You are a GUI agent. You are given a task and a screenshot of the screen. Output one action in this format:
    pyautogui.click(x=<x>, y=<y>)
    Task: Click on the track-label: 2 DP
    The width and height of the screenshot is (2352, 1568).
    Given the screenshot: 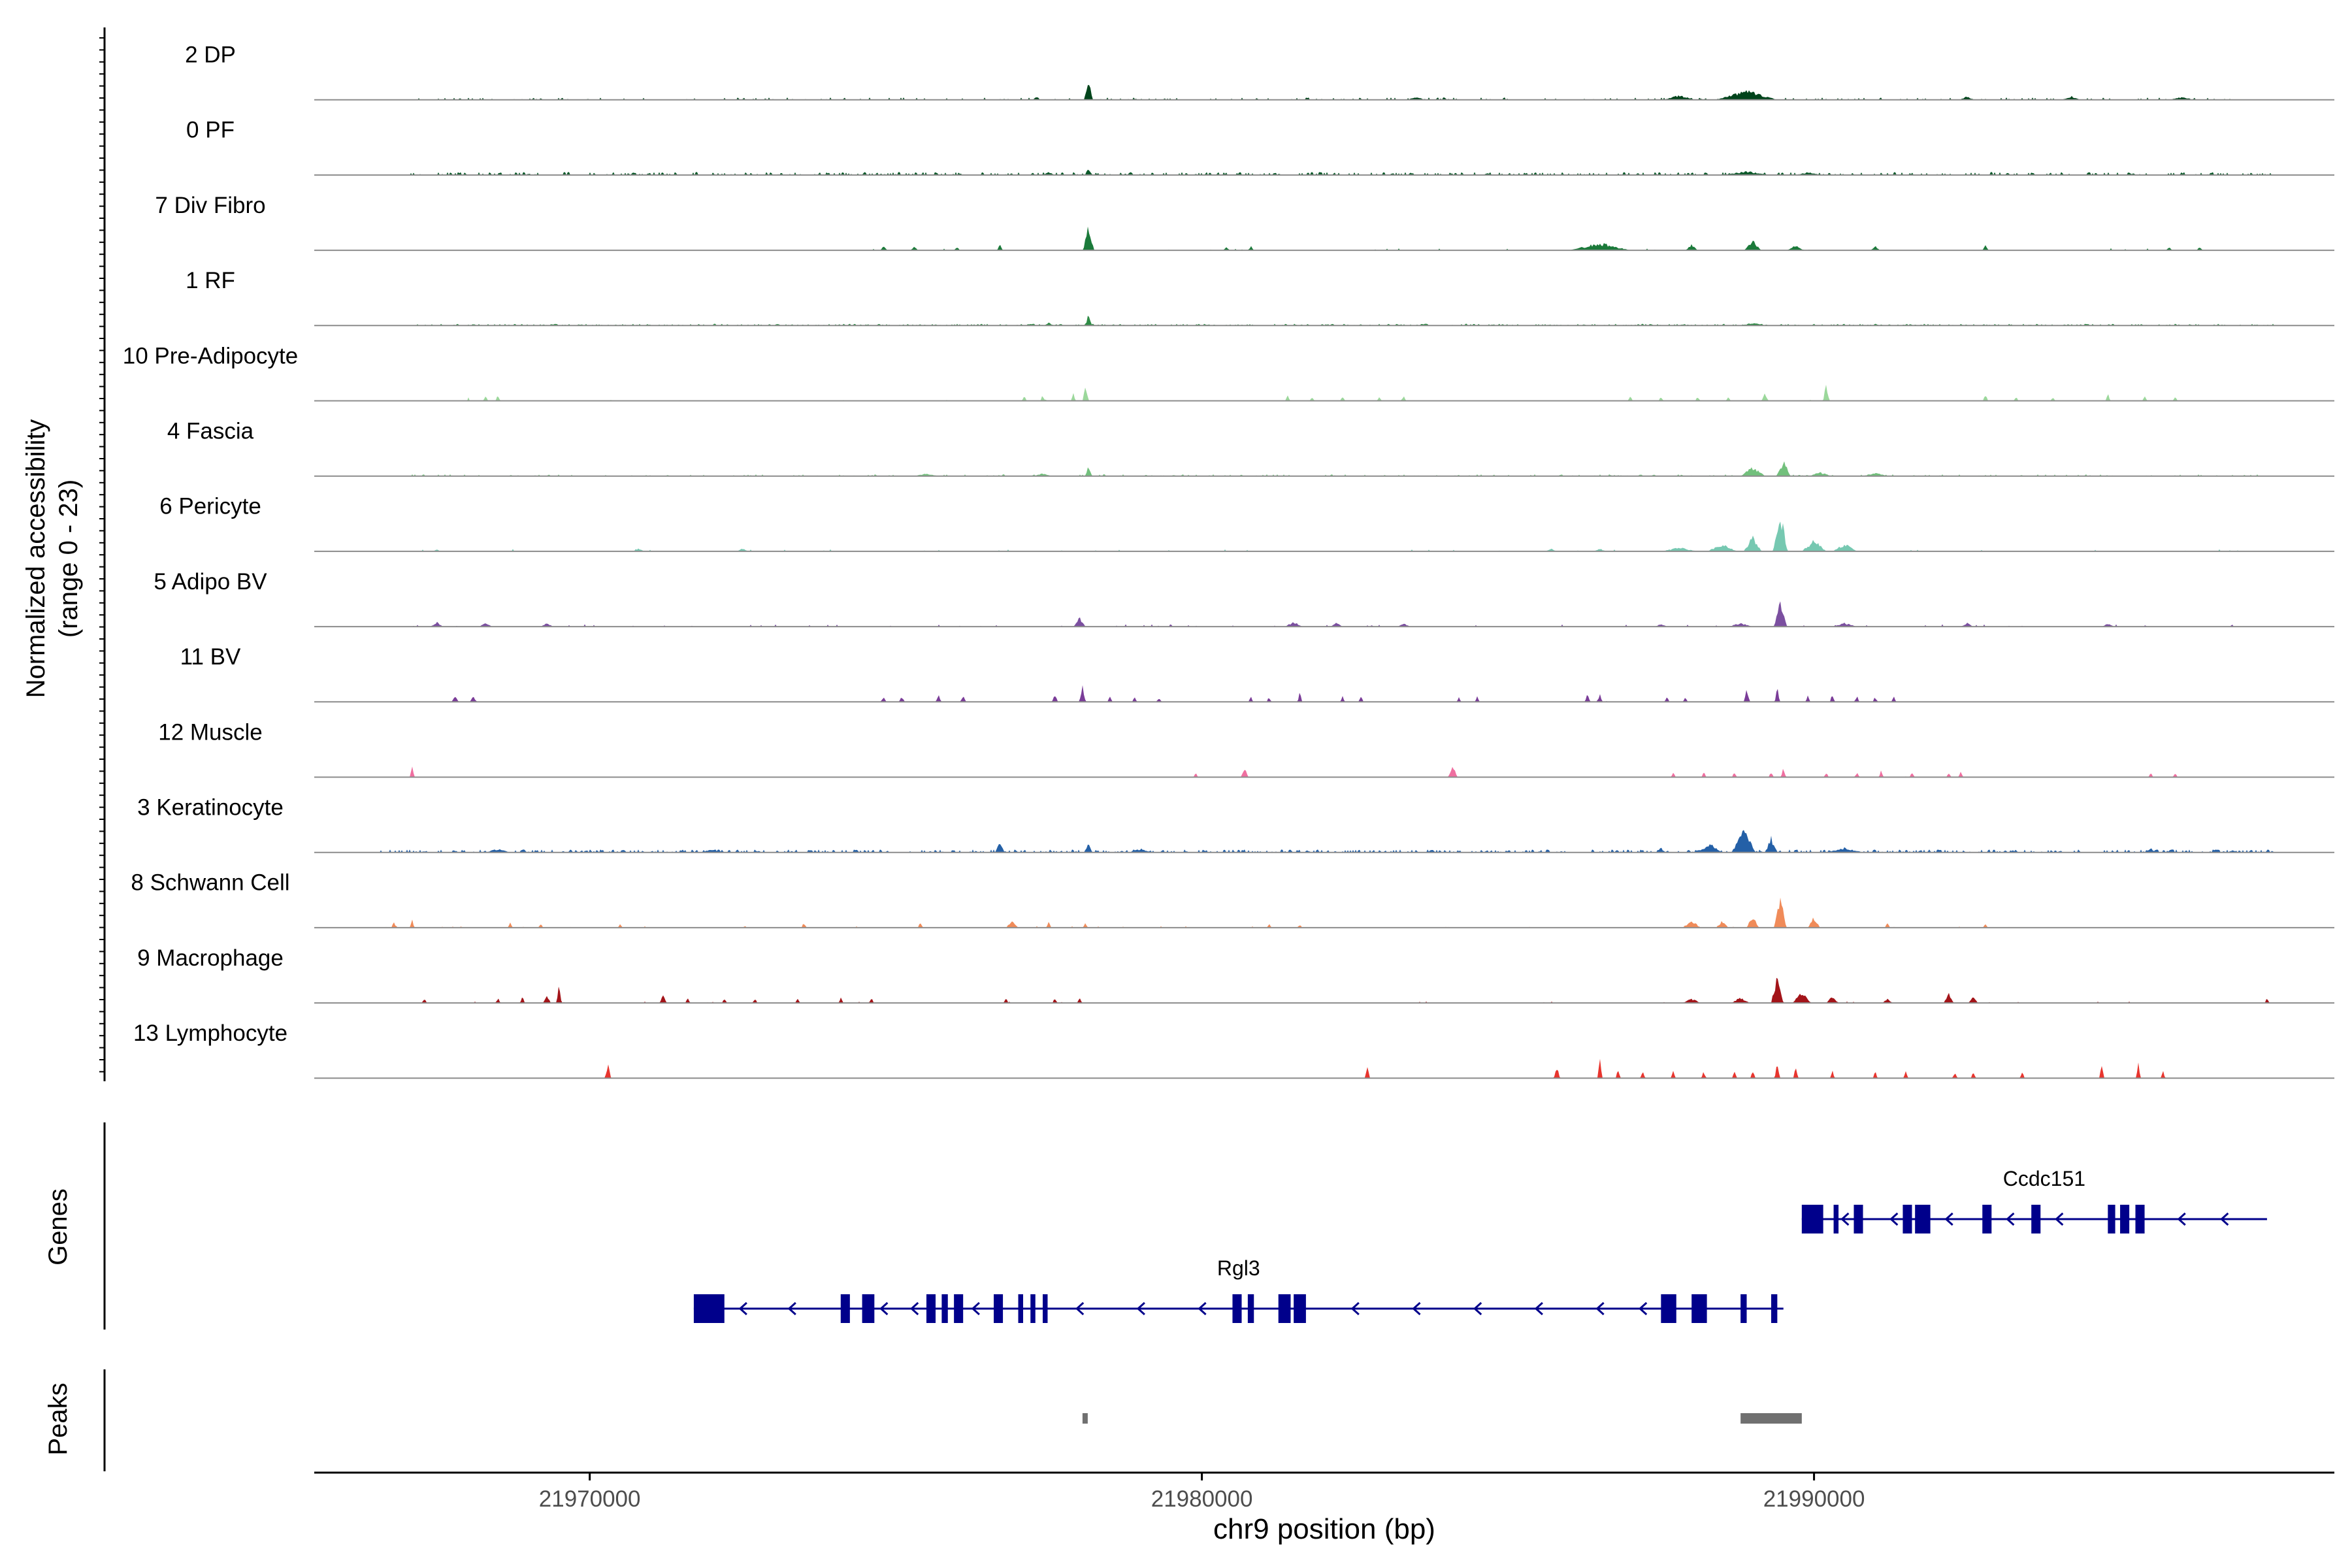 What is the action you would take?
    pyautogui.click(x=210, y=55)
    